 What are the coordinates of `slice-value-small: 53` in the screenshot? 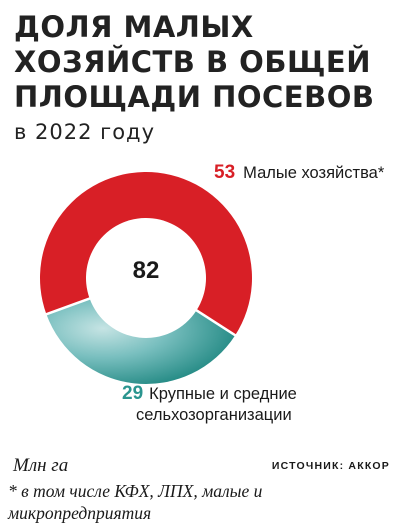 It's located at (225, 172).